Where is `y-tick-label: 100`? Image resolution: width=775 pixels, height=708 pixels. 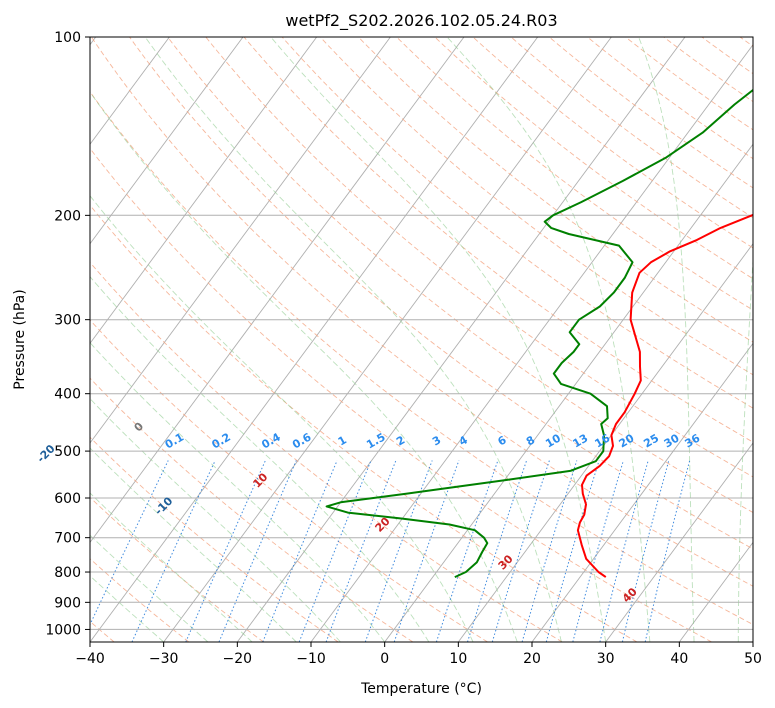
y-tick-label: 100 is located at coordinates (67, 38).